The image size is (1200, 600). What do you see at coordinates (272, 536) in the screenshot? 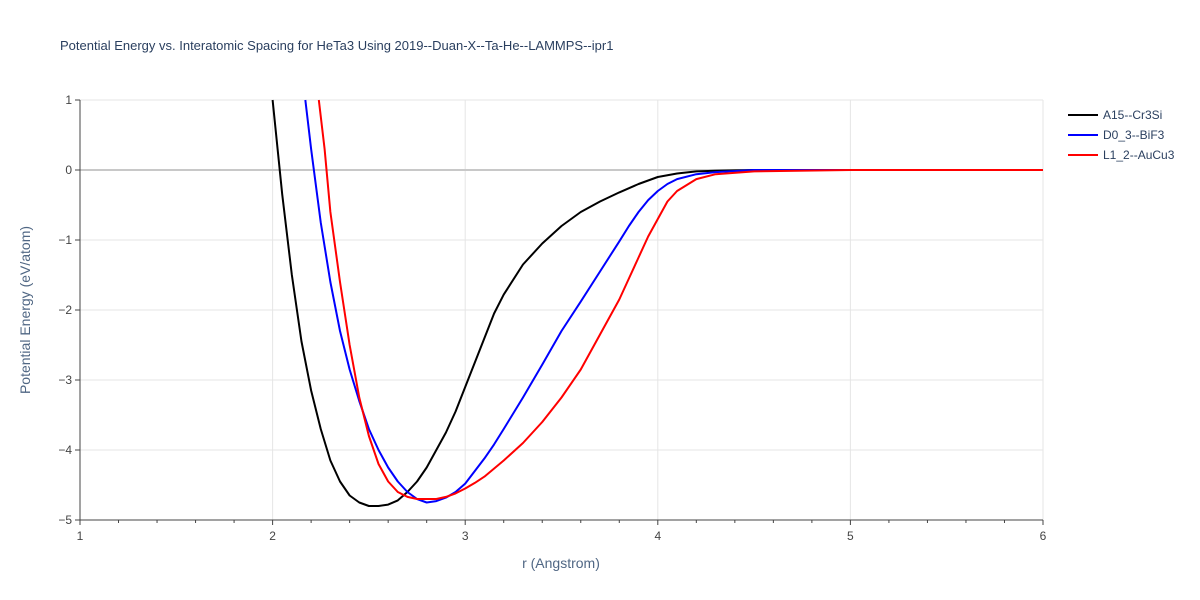
I see `x-tick-label: 2` at bounding box center [272, 536].